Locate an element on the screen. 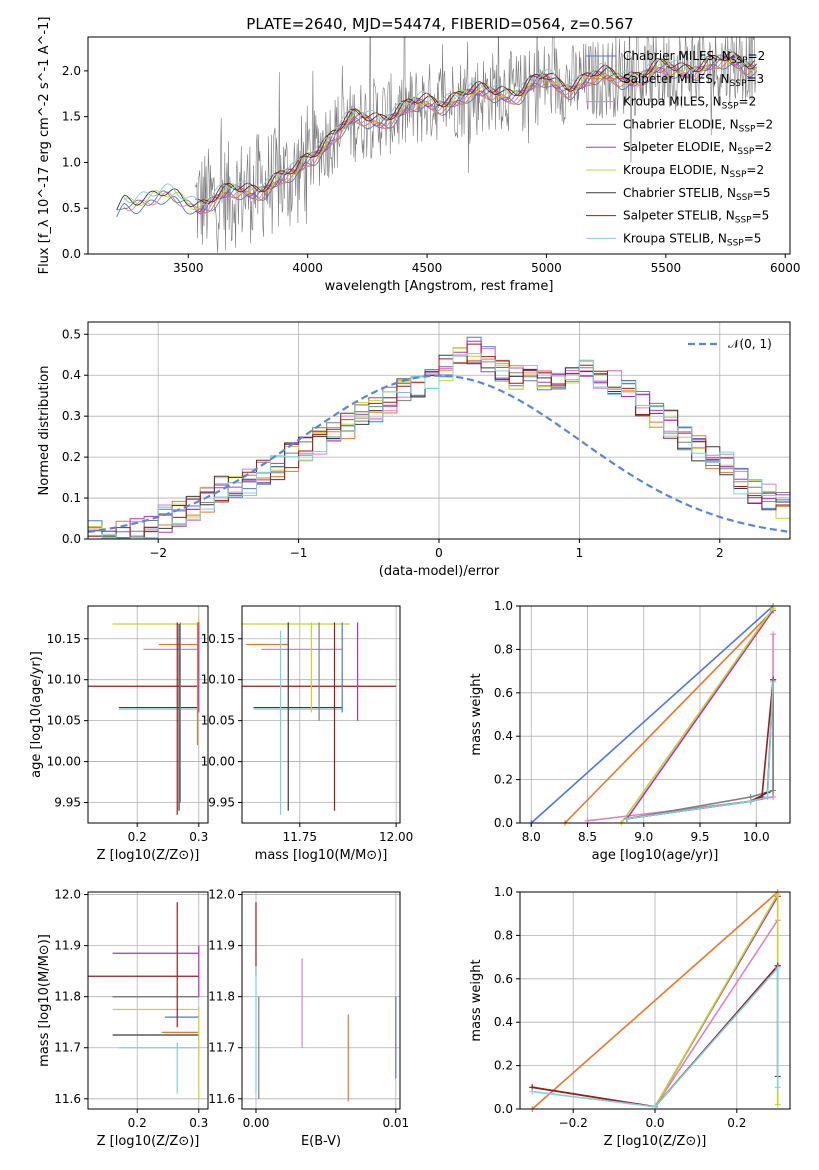 The image size is (819, 1170). x-tick-label: 6000 is located at coordinates (785, 268).